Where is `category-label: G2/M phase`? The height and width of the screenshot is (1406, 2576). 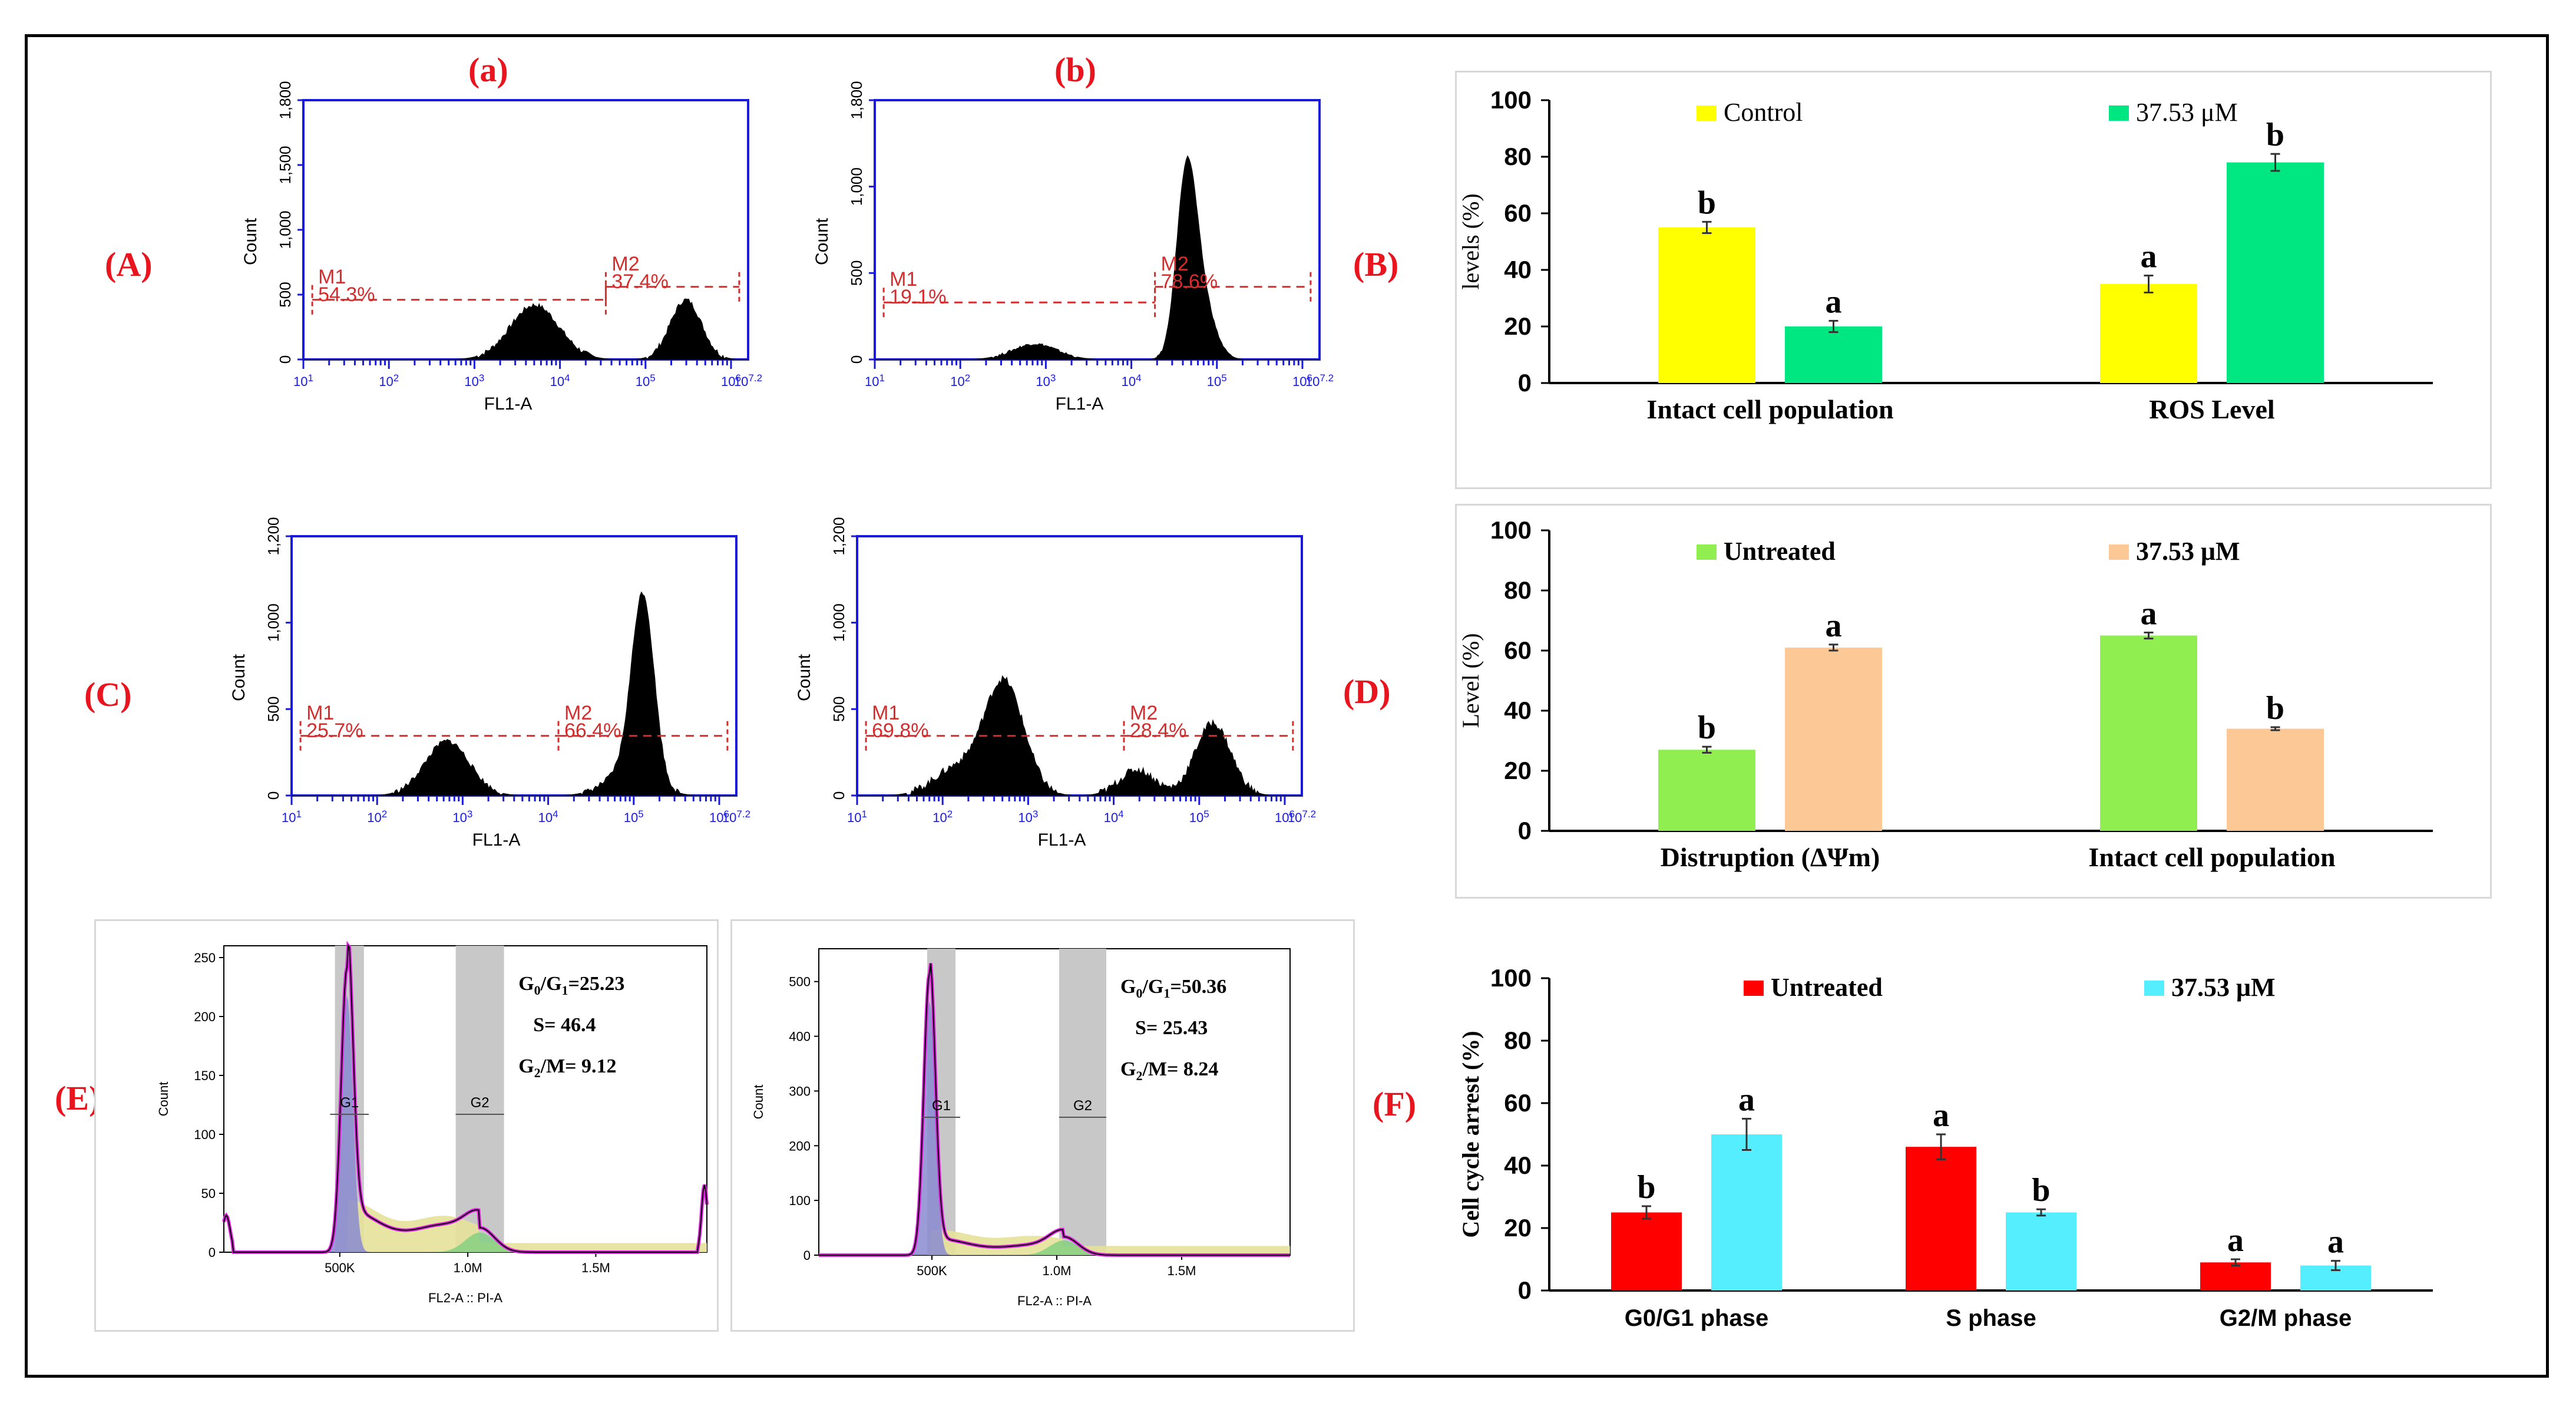
category-label: G2/M phase is located at coordinates (2286, 1318).